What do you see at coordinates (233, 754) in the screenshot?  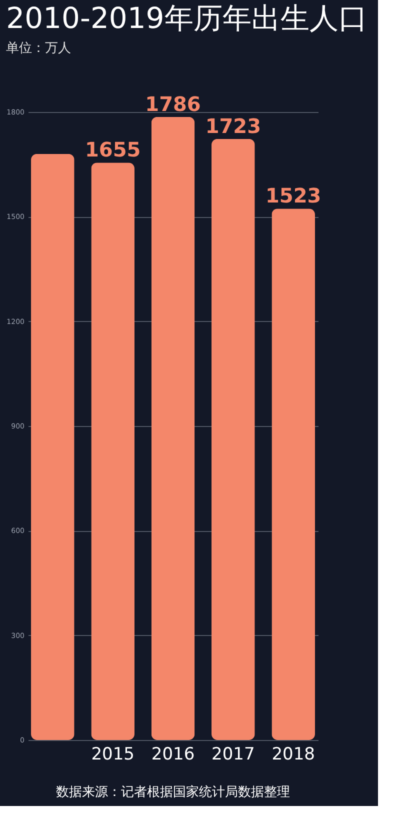 I see `x-tick-label: 2017` at bounding box center [233, 754].